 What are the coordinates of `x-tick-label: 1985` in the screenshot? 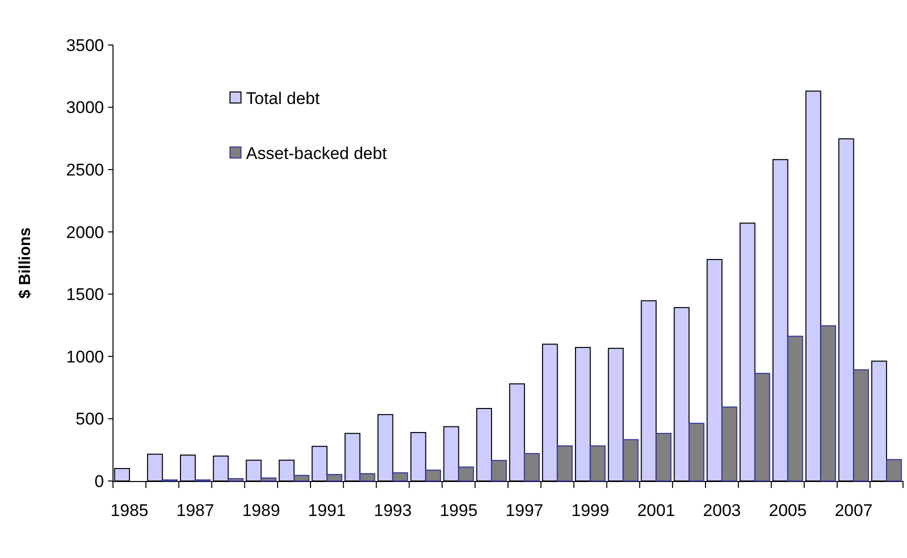 It's located at (129, 510).